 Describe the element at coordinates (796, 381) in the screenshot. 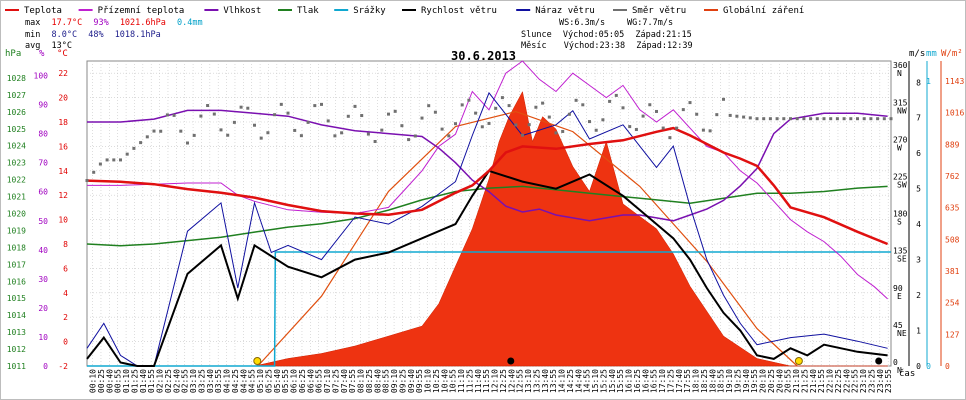

I see `x-tick-label: 21:10` at that location.